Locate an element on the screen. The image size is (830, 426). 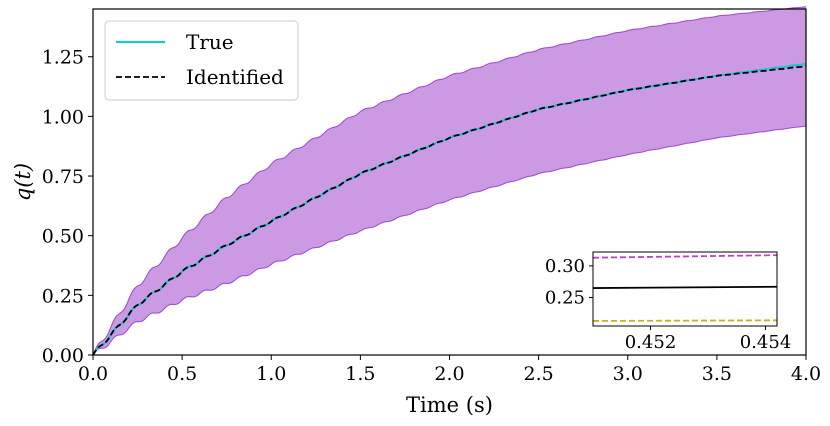
legend-box is located at coordinates (201, 60).